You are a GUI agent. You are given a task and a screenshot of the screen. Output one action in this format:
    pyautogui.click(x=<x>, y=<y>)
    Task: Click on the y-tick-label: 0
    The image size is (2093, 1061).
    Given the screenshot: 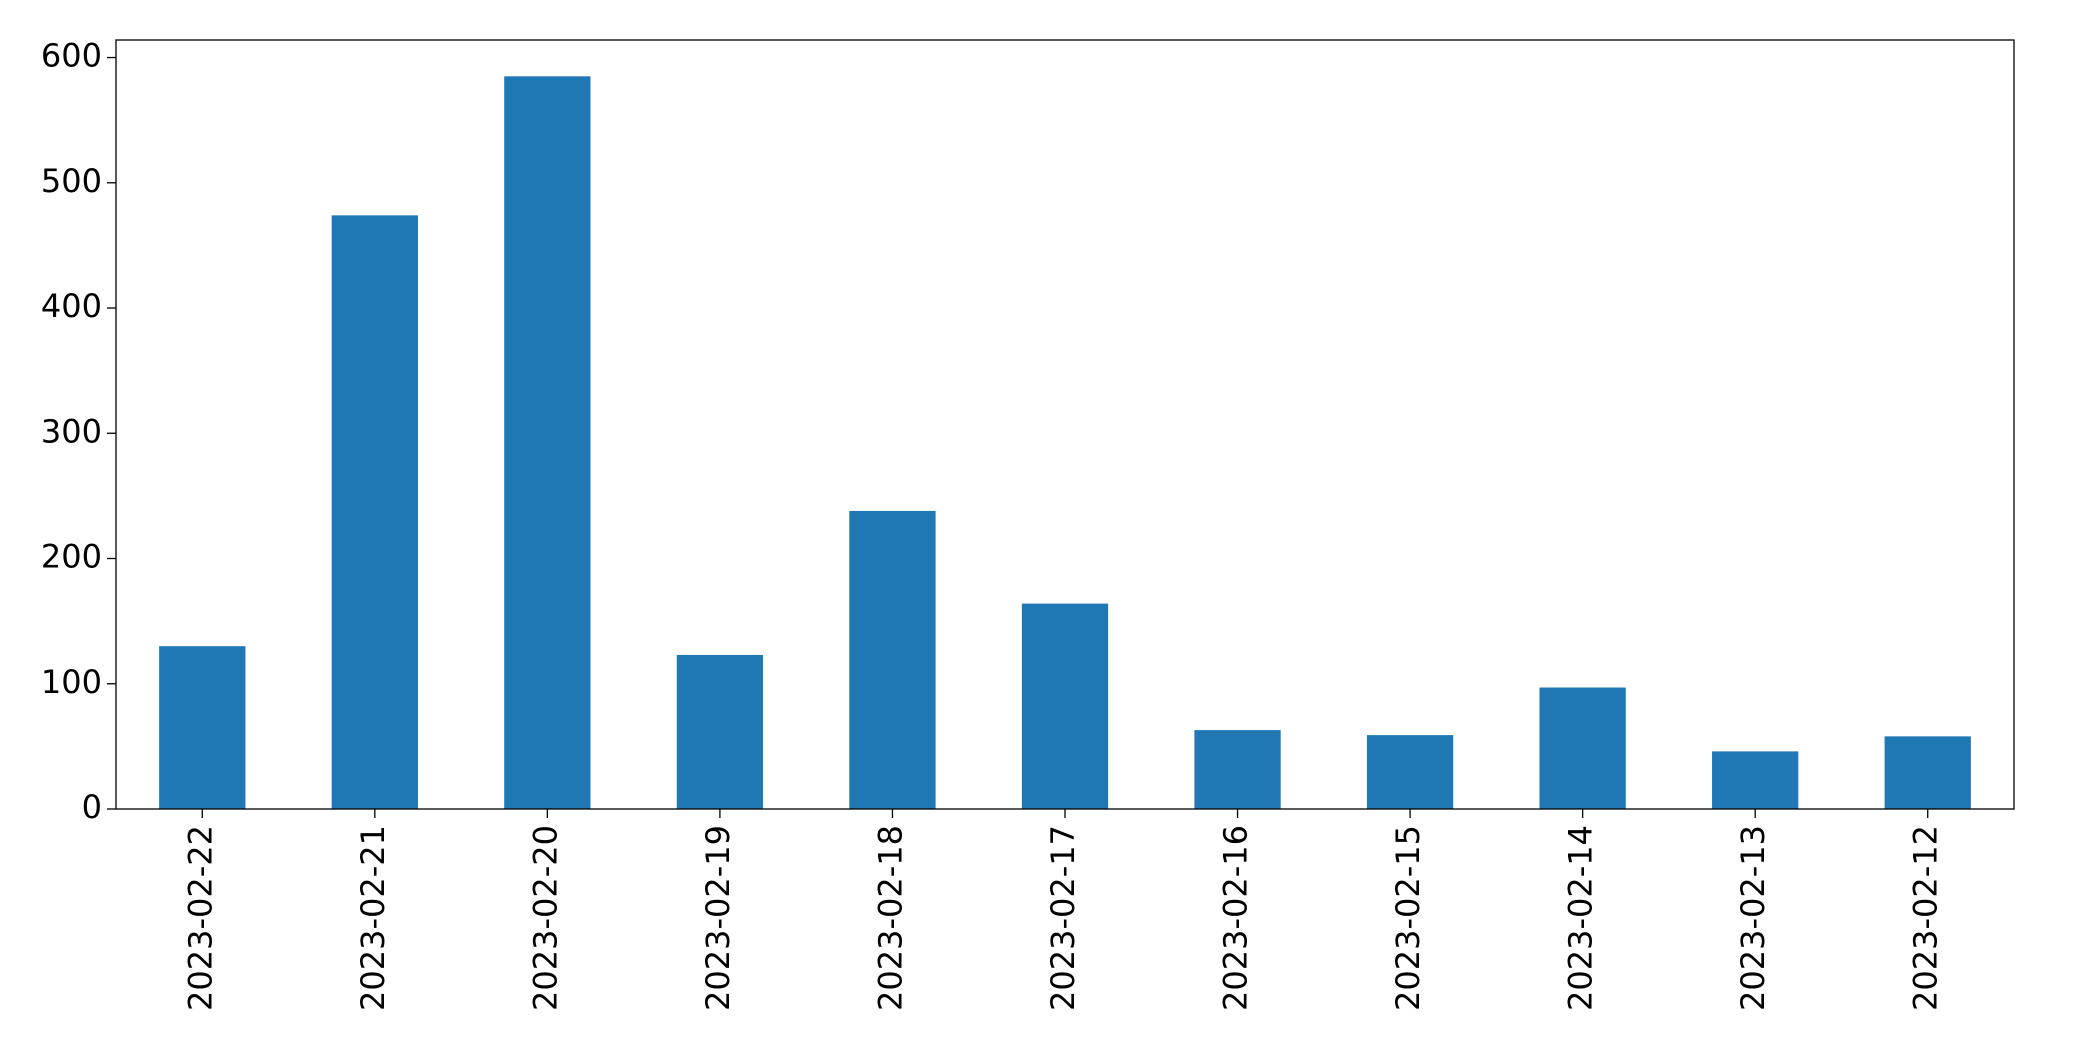 What is the action you would take?
    pyautogui.click(x=92, y=807)
    